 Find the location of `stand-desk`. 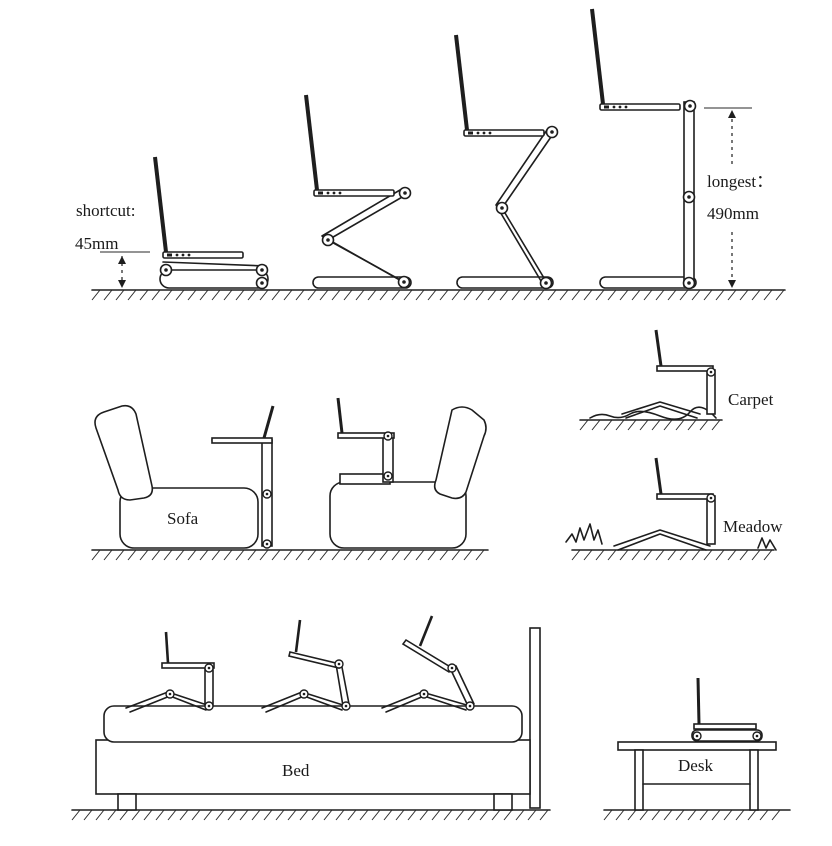

stand-desk is located at coordinates (727, 709).